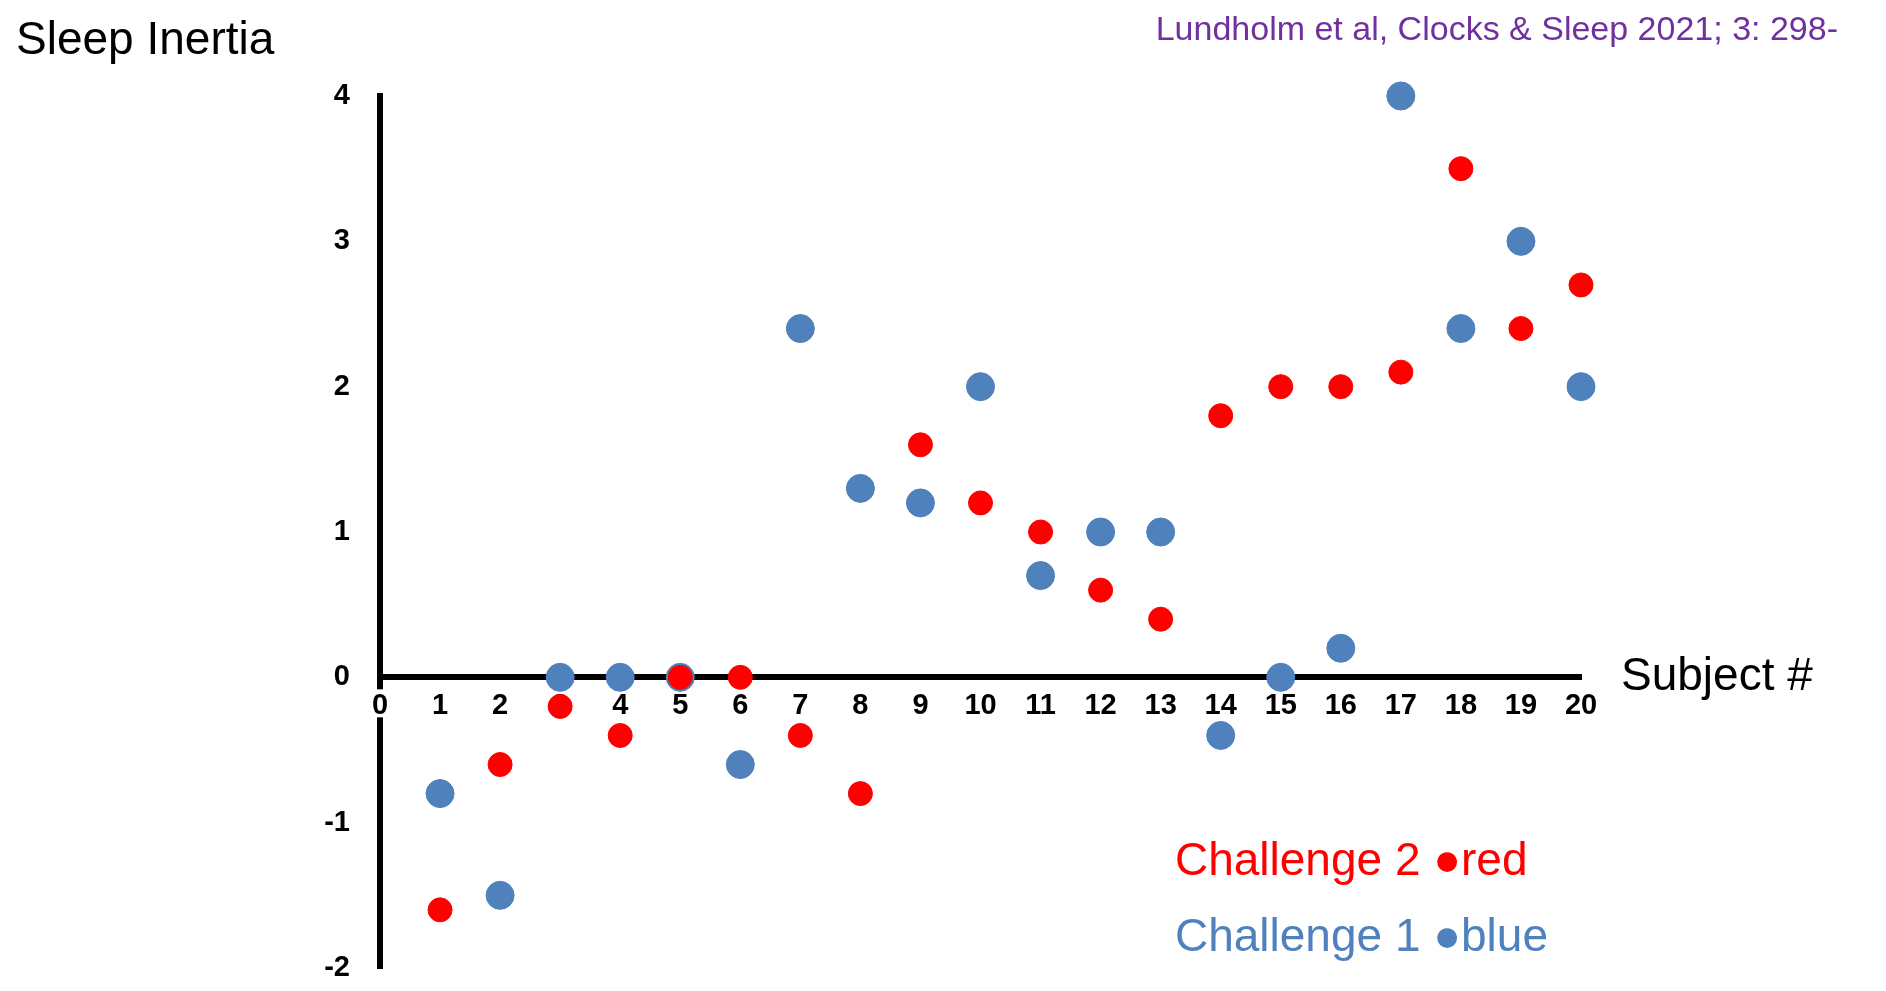 The height and width of the screenshot is (991, 1886). I want to click on x-axis-title: Subject #, so click(1717, 674).